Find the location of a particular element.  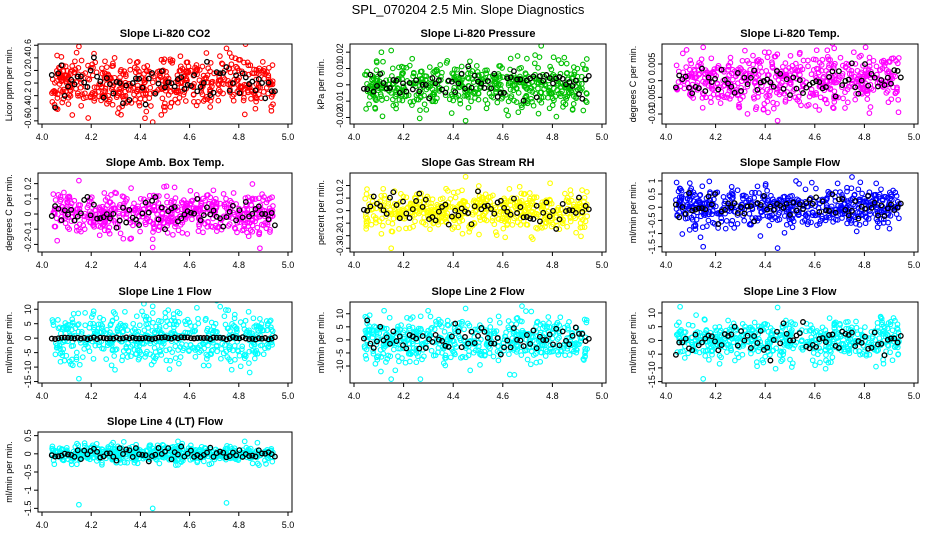

y-tick-label: -5 is located at coordinates (340, 353).